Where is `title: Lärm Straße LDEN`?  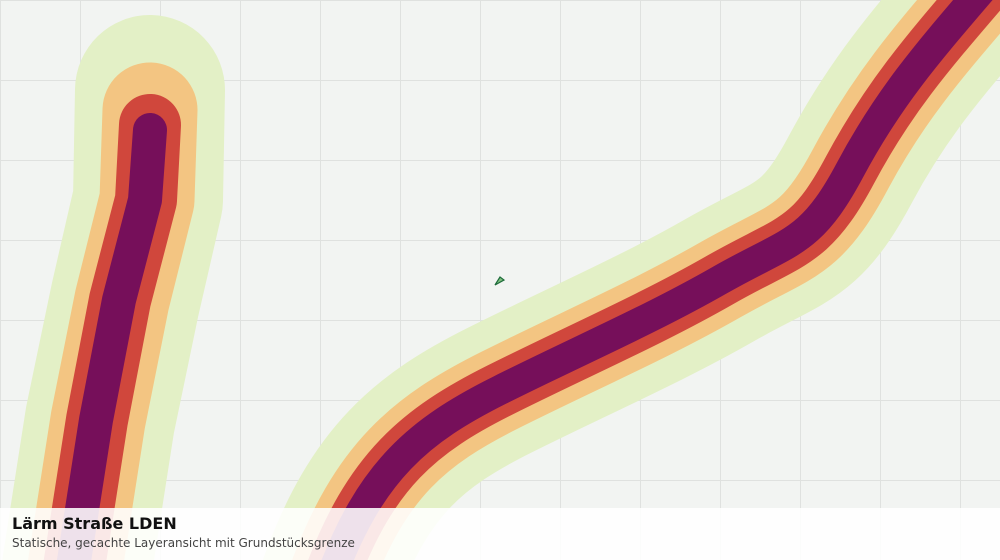 title: Lärm Straße LDEN is located at coordinates (94, 523).